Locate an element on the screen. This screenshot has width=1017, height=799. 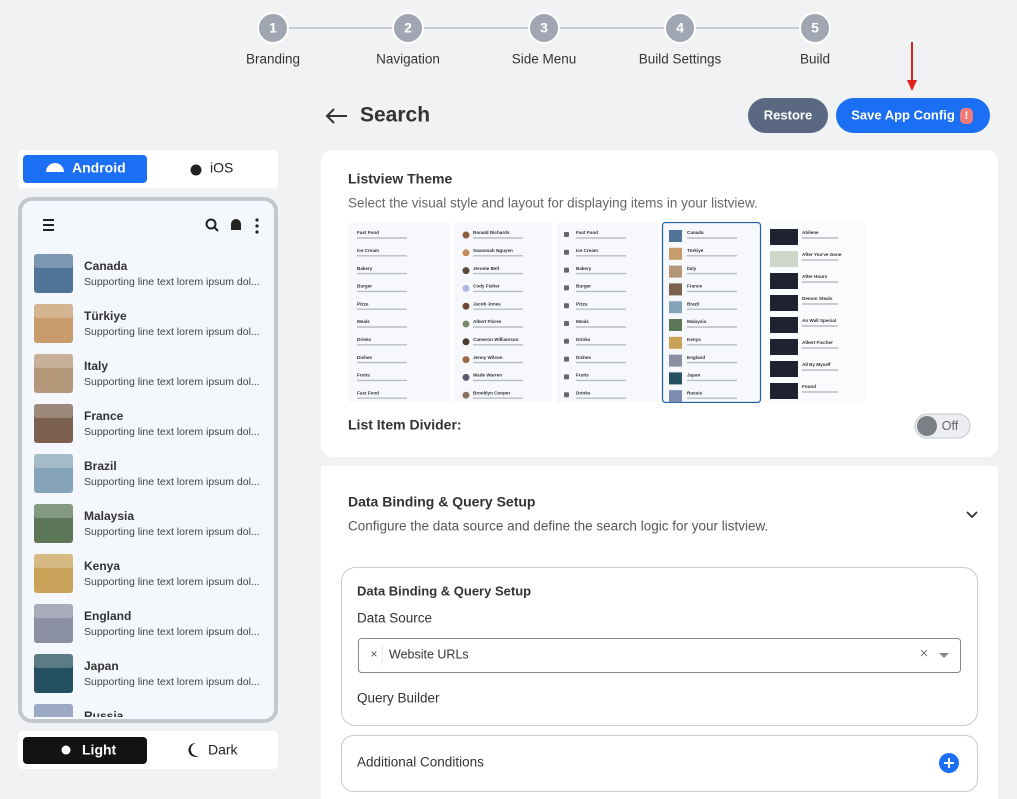
item-title: Türkiye is located at coordinates (105, 316).